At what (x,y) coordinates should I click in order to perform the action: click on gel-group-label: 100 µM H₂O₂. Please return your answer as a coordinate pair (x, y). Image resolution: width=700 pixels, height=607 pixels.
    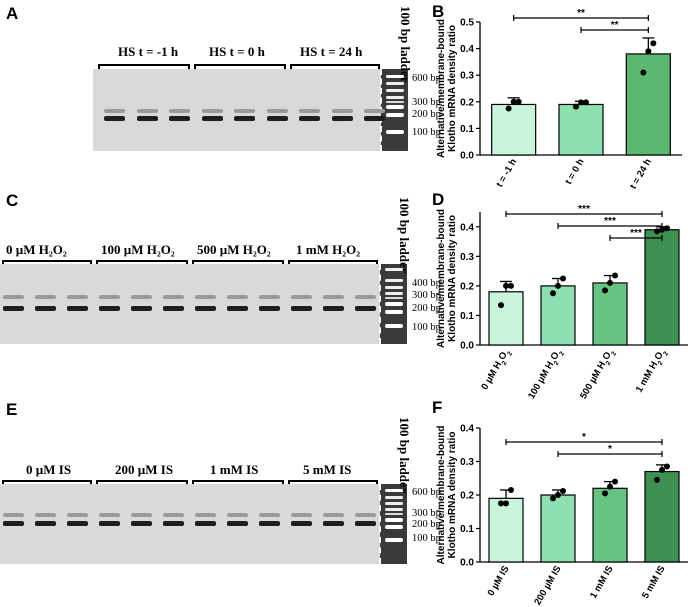
    Looking at the image, I should click on (138, 249).